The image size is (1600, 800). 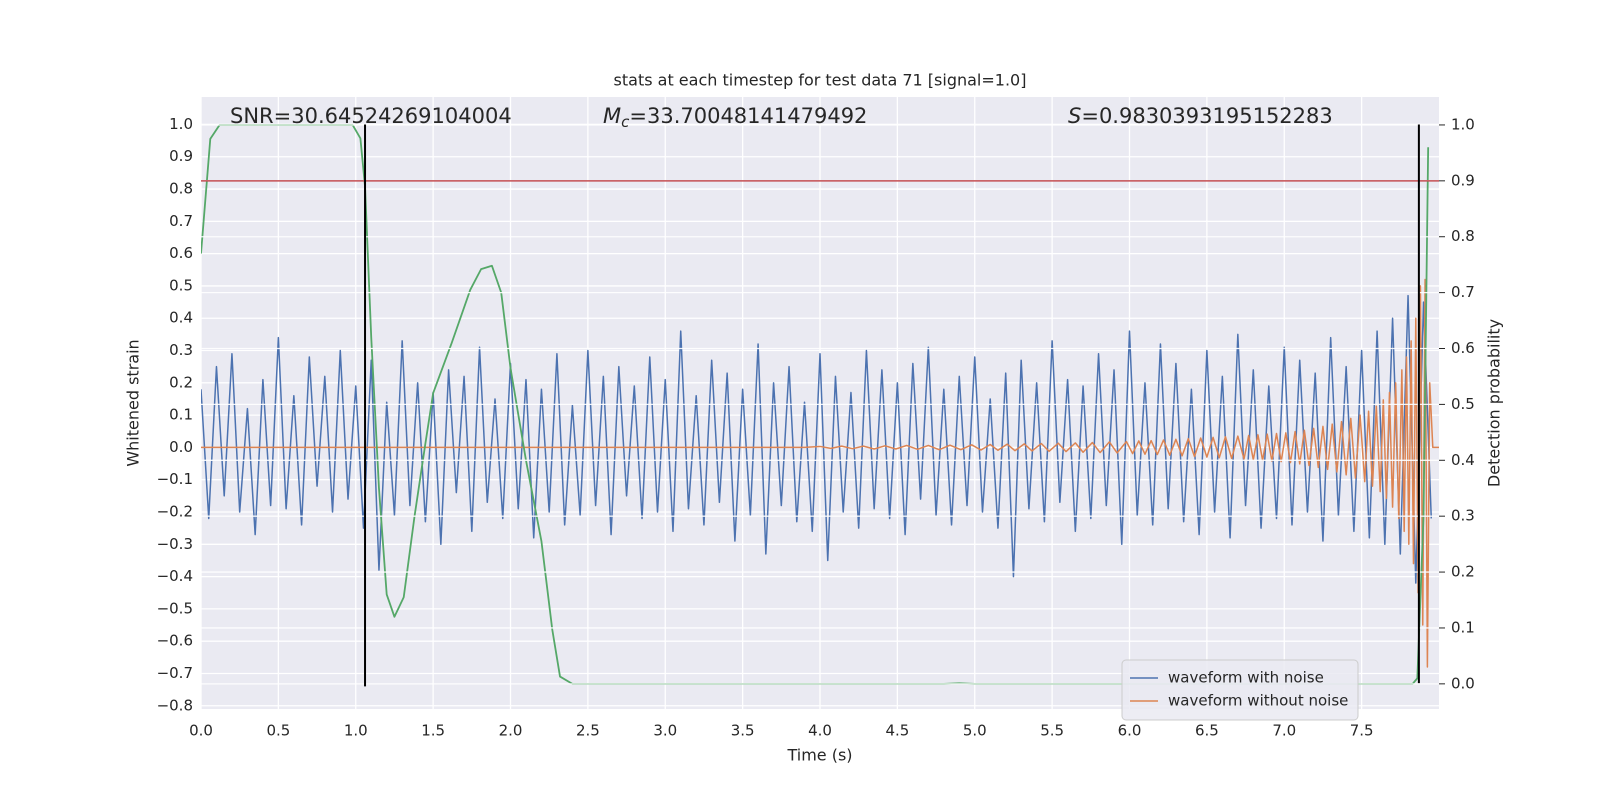 I want to click on x-tick-label: 2.5, so click(x=588, y=731).